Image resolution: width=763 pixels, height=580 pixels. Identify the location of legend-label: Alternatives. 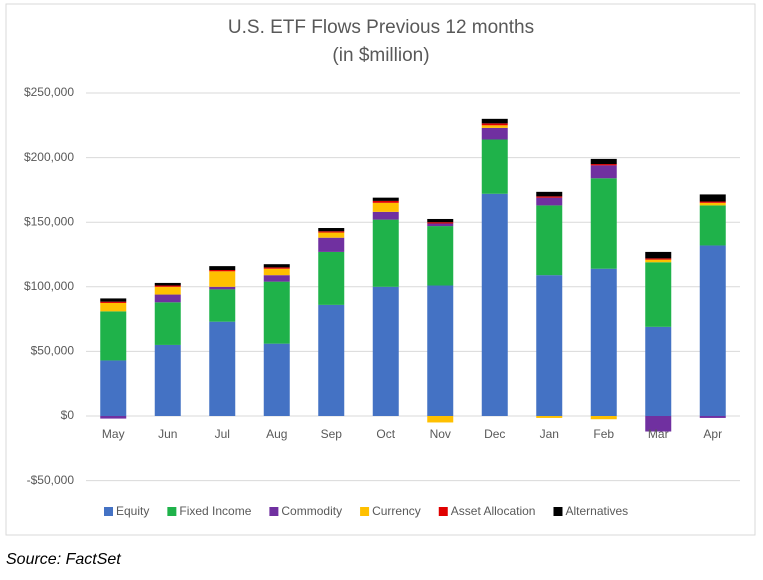
(596, 511).